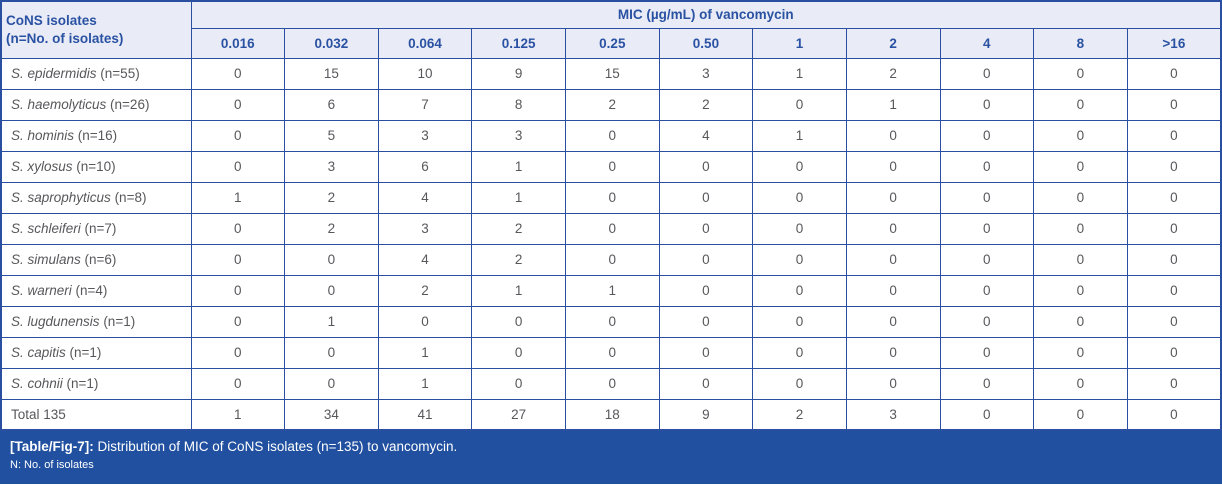  What do you see at coordinates (96, 290) in the screenshot?
I see `species-cell: S. warneri (n=4)` at bounding box center [96, 290].